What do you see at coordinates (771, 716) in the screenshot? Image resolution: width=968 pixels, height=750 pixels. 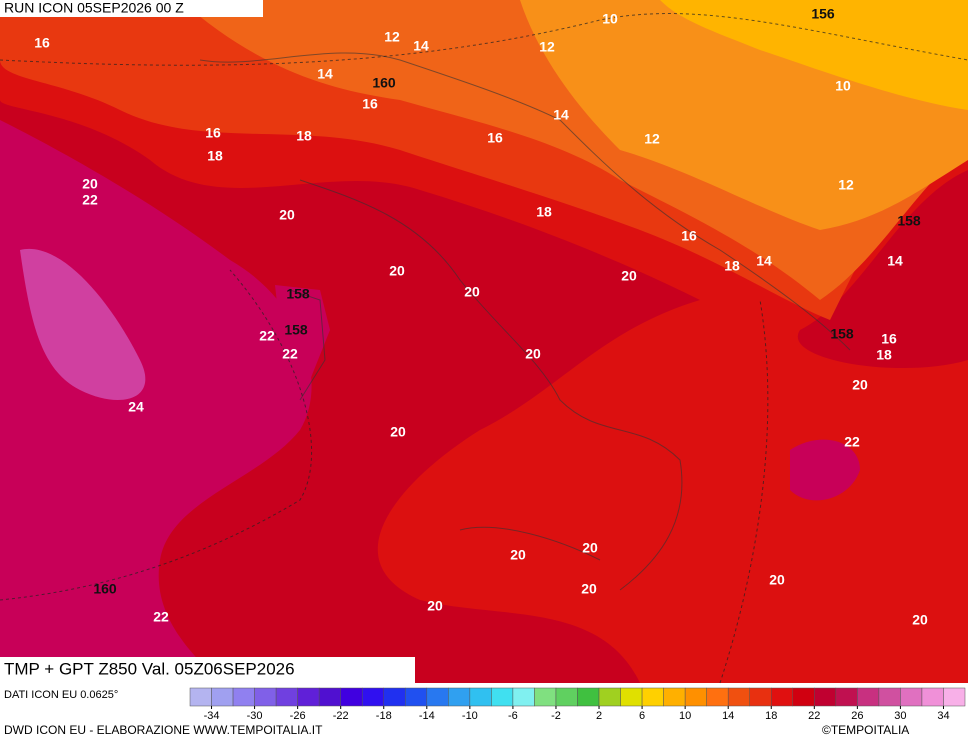 I see `colorbar-tick-label: 18` at bounding box center [771, 716].